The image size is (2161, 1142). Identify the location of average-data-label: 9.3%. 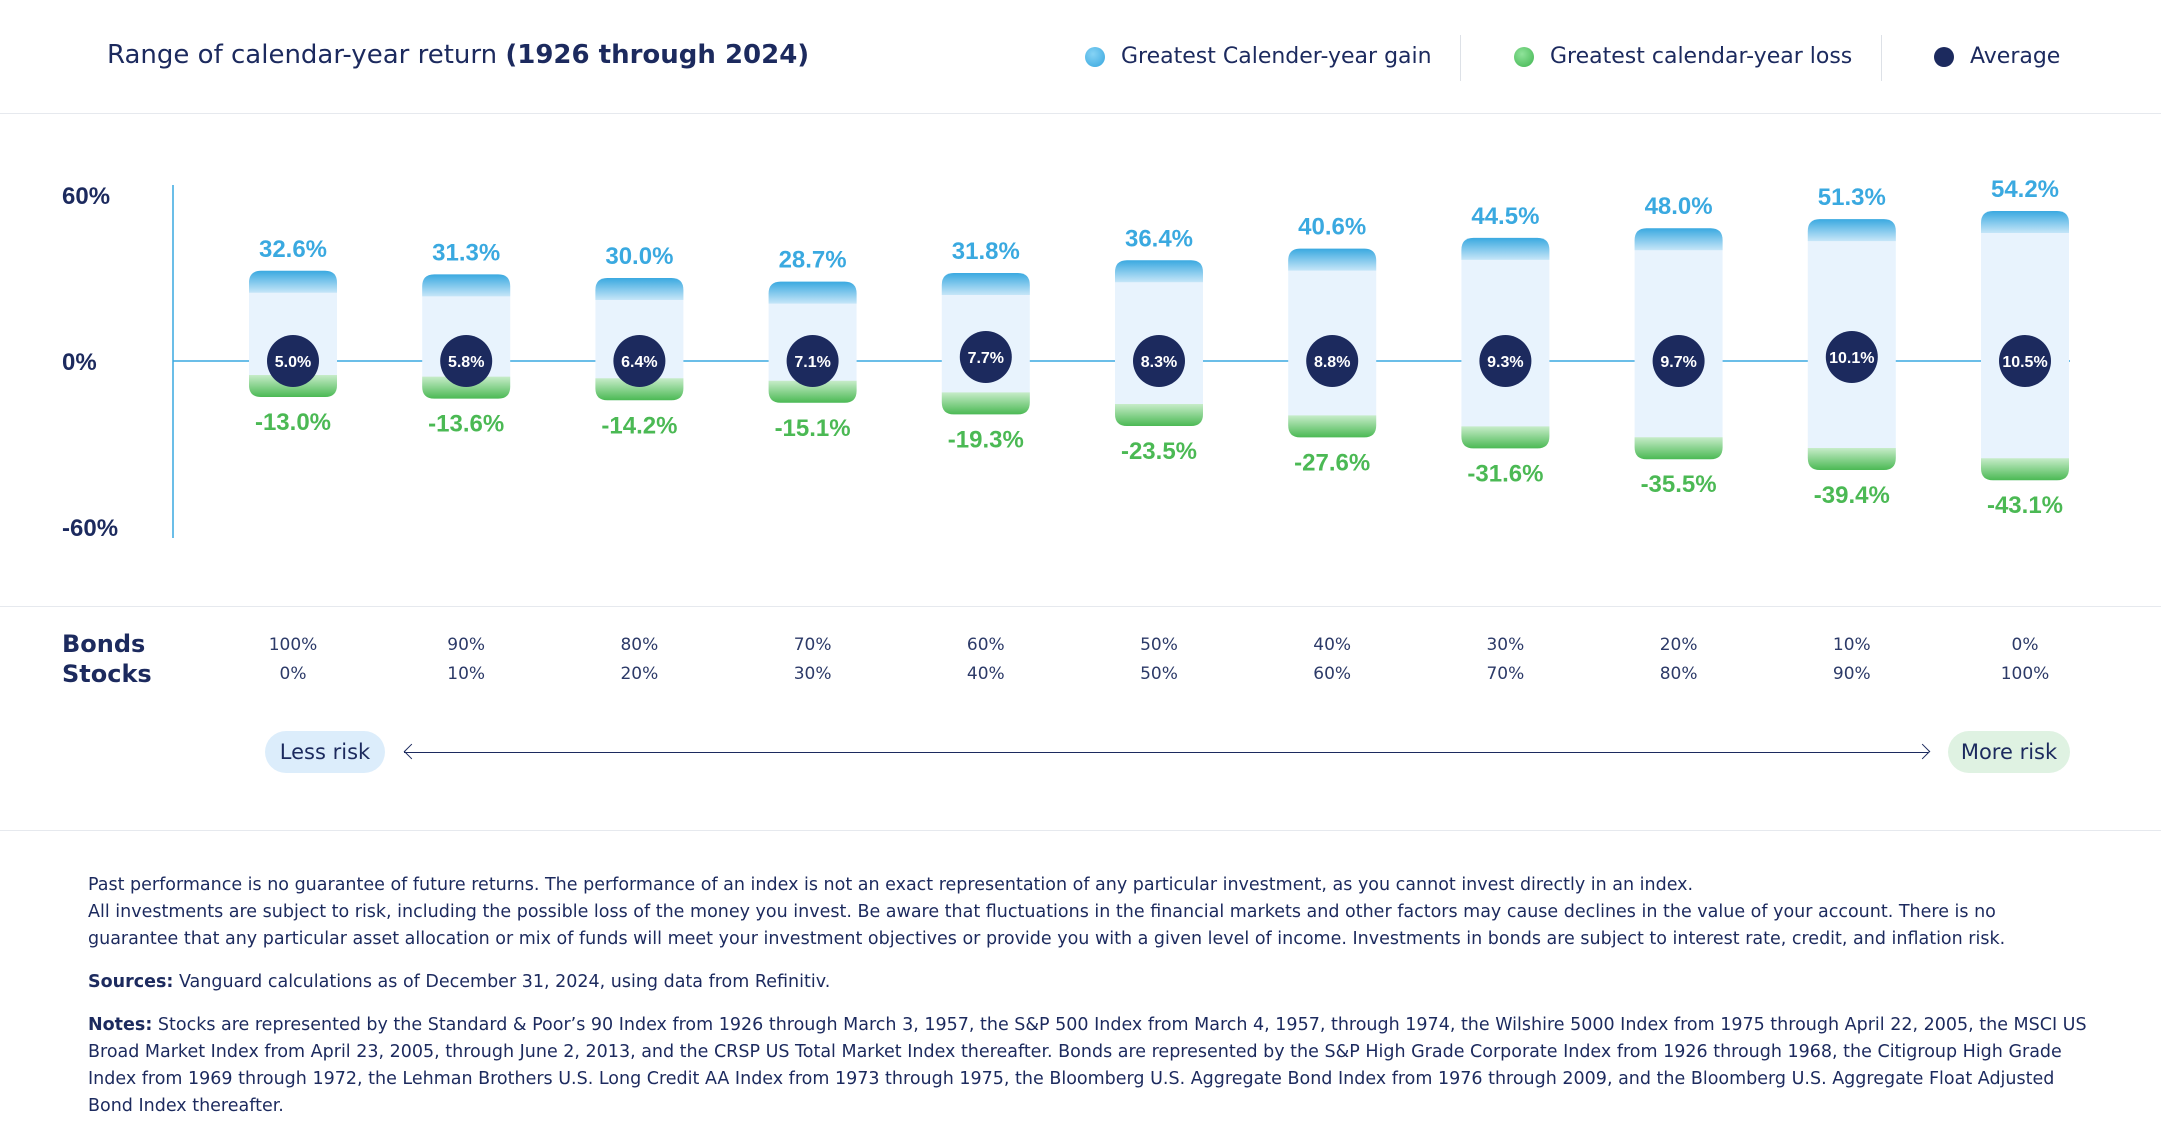
(1505, 362).